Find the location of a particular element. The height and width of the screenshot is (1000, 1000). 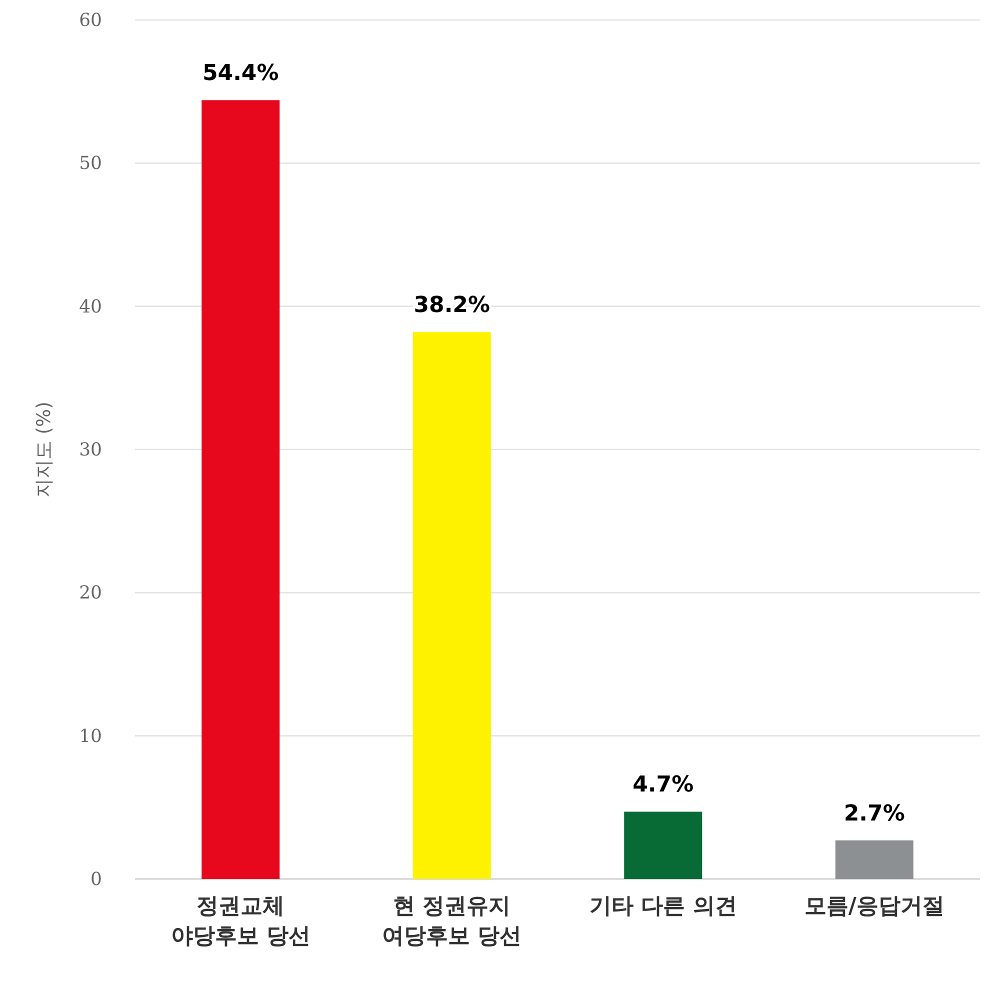

x-tick-label: 현 정권유지 여당후보 당선 is located at coordinates (452, 921).